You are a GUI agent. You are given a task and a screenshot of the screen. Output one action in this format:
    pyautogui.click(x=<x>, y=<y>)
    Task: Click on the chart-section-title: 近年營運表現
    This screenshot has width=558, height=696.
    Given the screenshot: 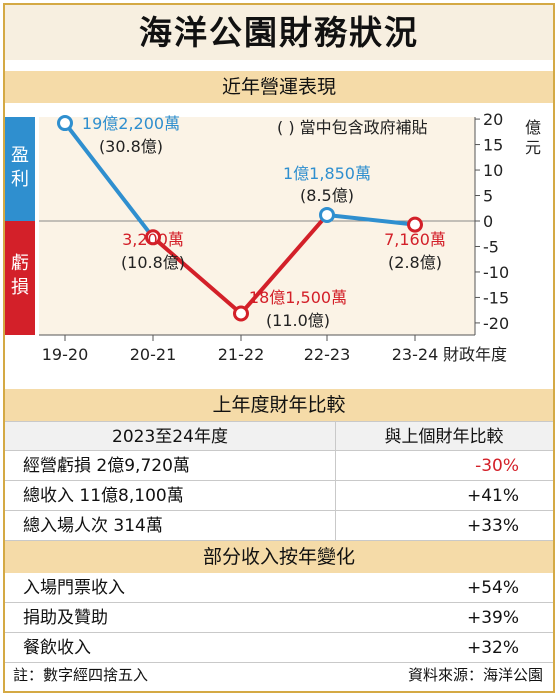 What is the action you would take?
    pyautogui.click(x=279, y=87)
    